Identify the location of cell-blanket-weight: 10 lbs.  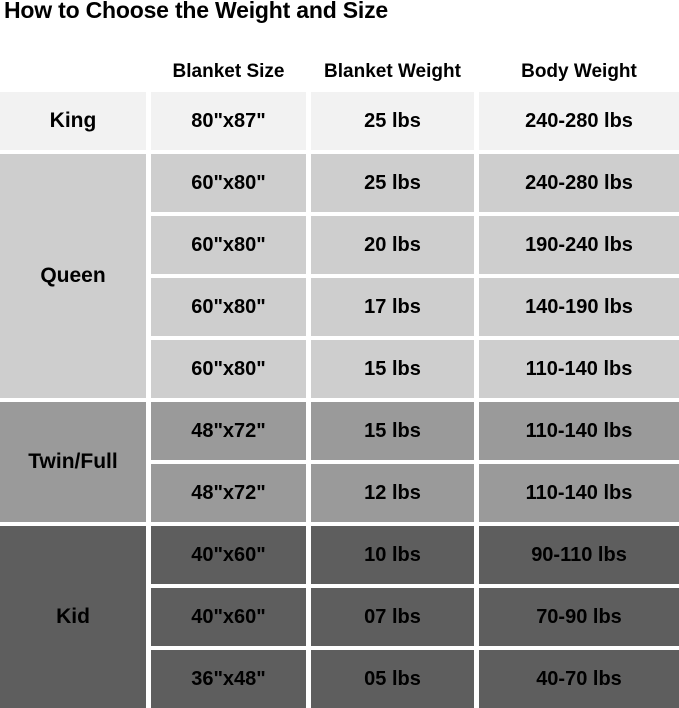
(392, 555).